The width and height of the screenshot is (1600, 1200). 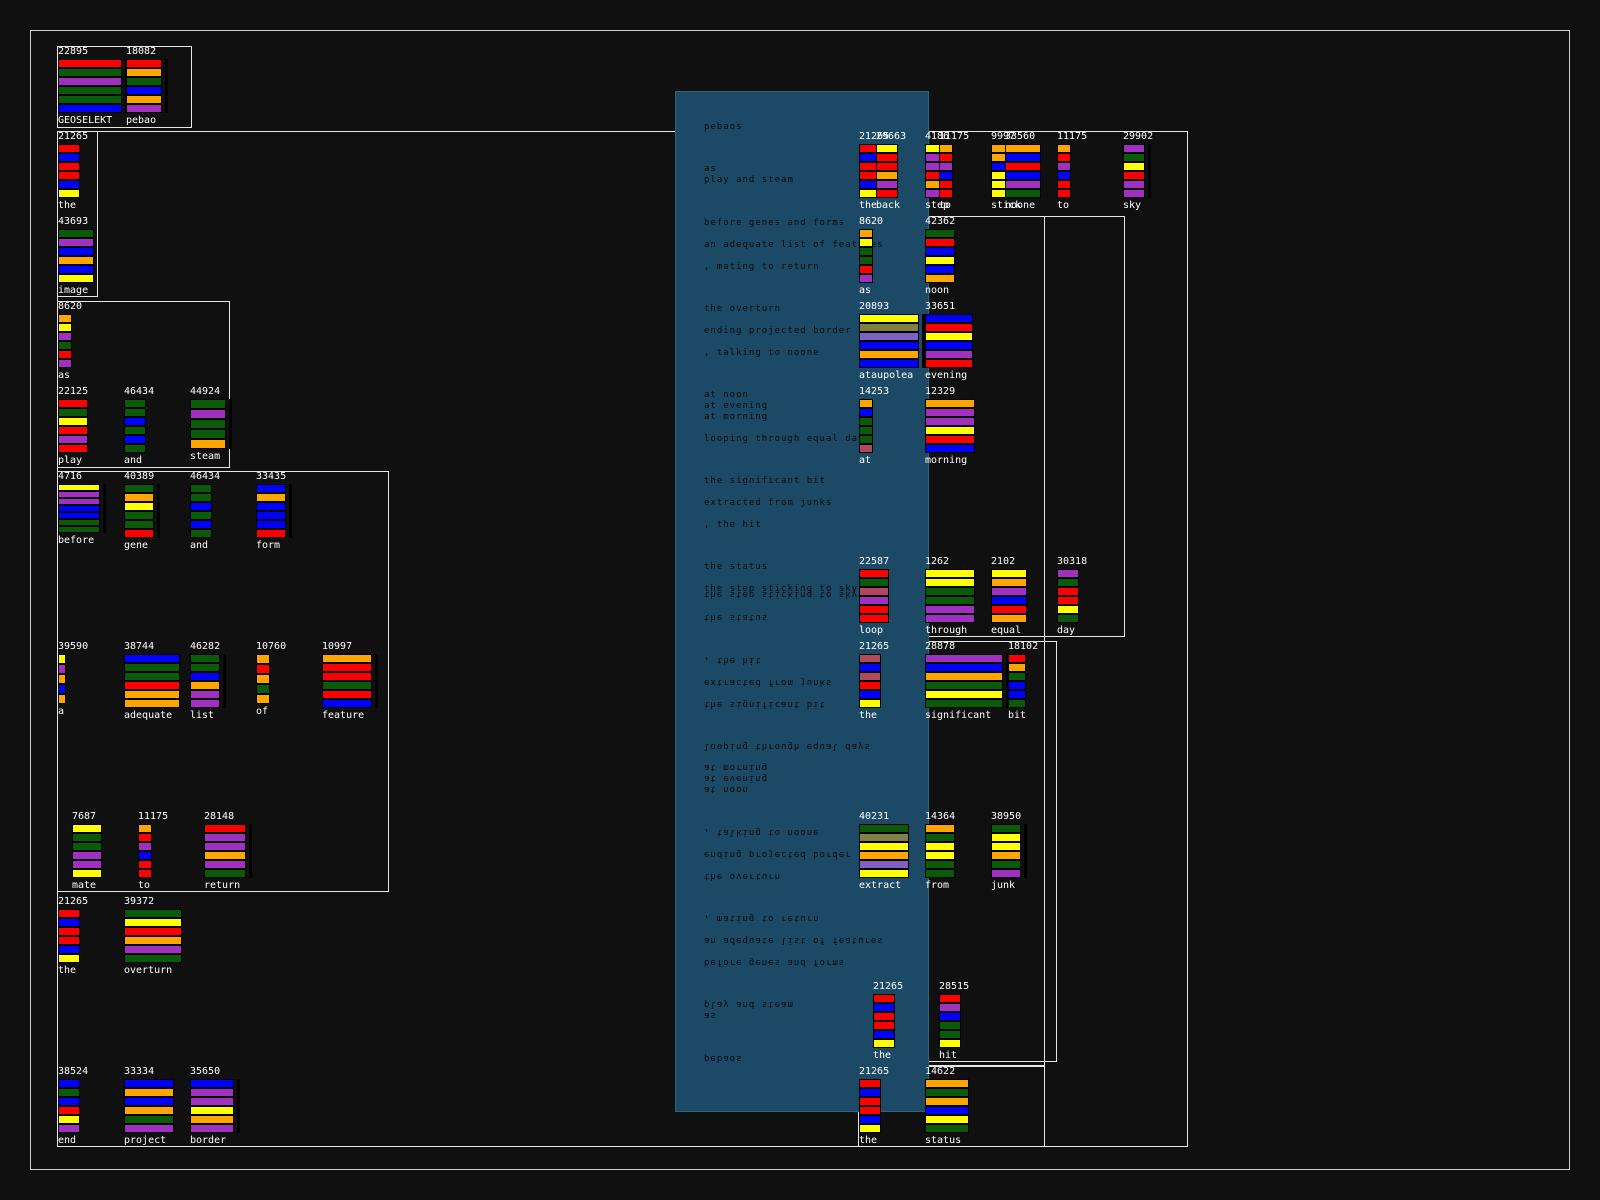 What do you see at coordinates (1143, 173) in the screenshot?
I see `word-glyph: 29902 sky` at bounding box center [1143, 173].